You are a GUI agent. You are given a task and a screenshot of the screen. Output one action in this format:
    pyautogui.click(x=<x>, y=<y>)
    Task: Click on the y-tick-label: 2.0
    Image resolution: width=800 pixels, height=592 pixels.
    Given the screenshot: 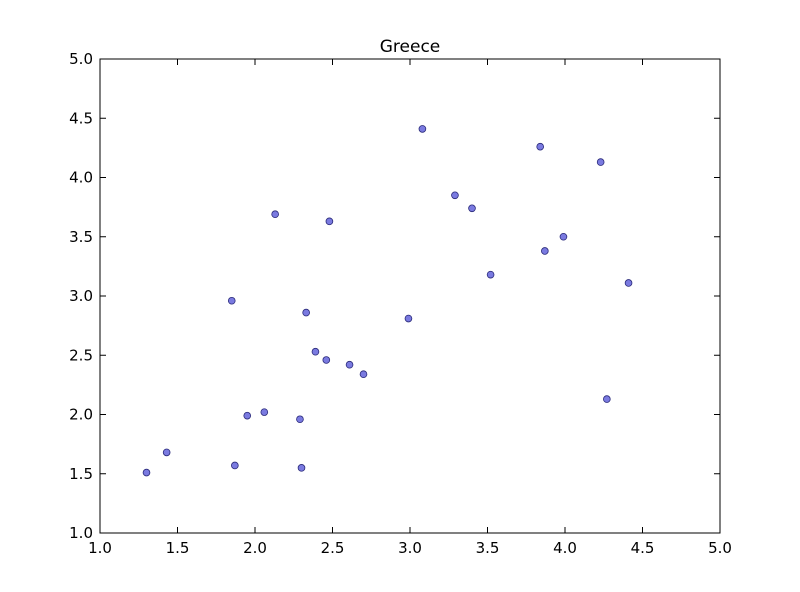 What is the action you would take?
    pyautogui.click(x=81, y=415)
    